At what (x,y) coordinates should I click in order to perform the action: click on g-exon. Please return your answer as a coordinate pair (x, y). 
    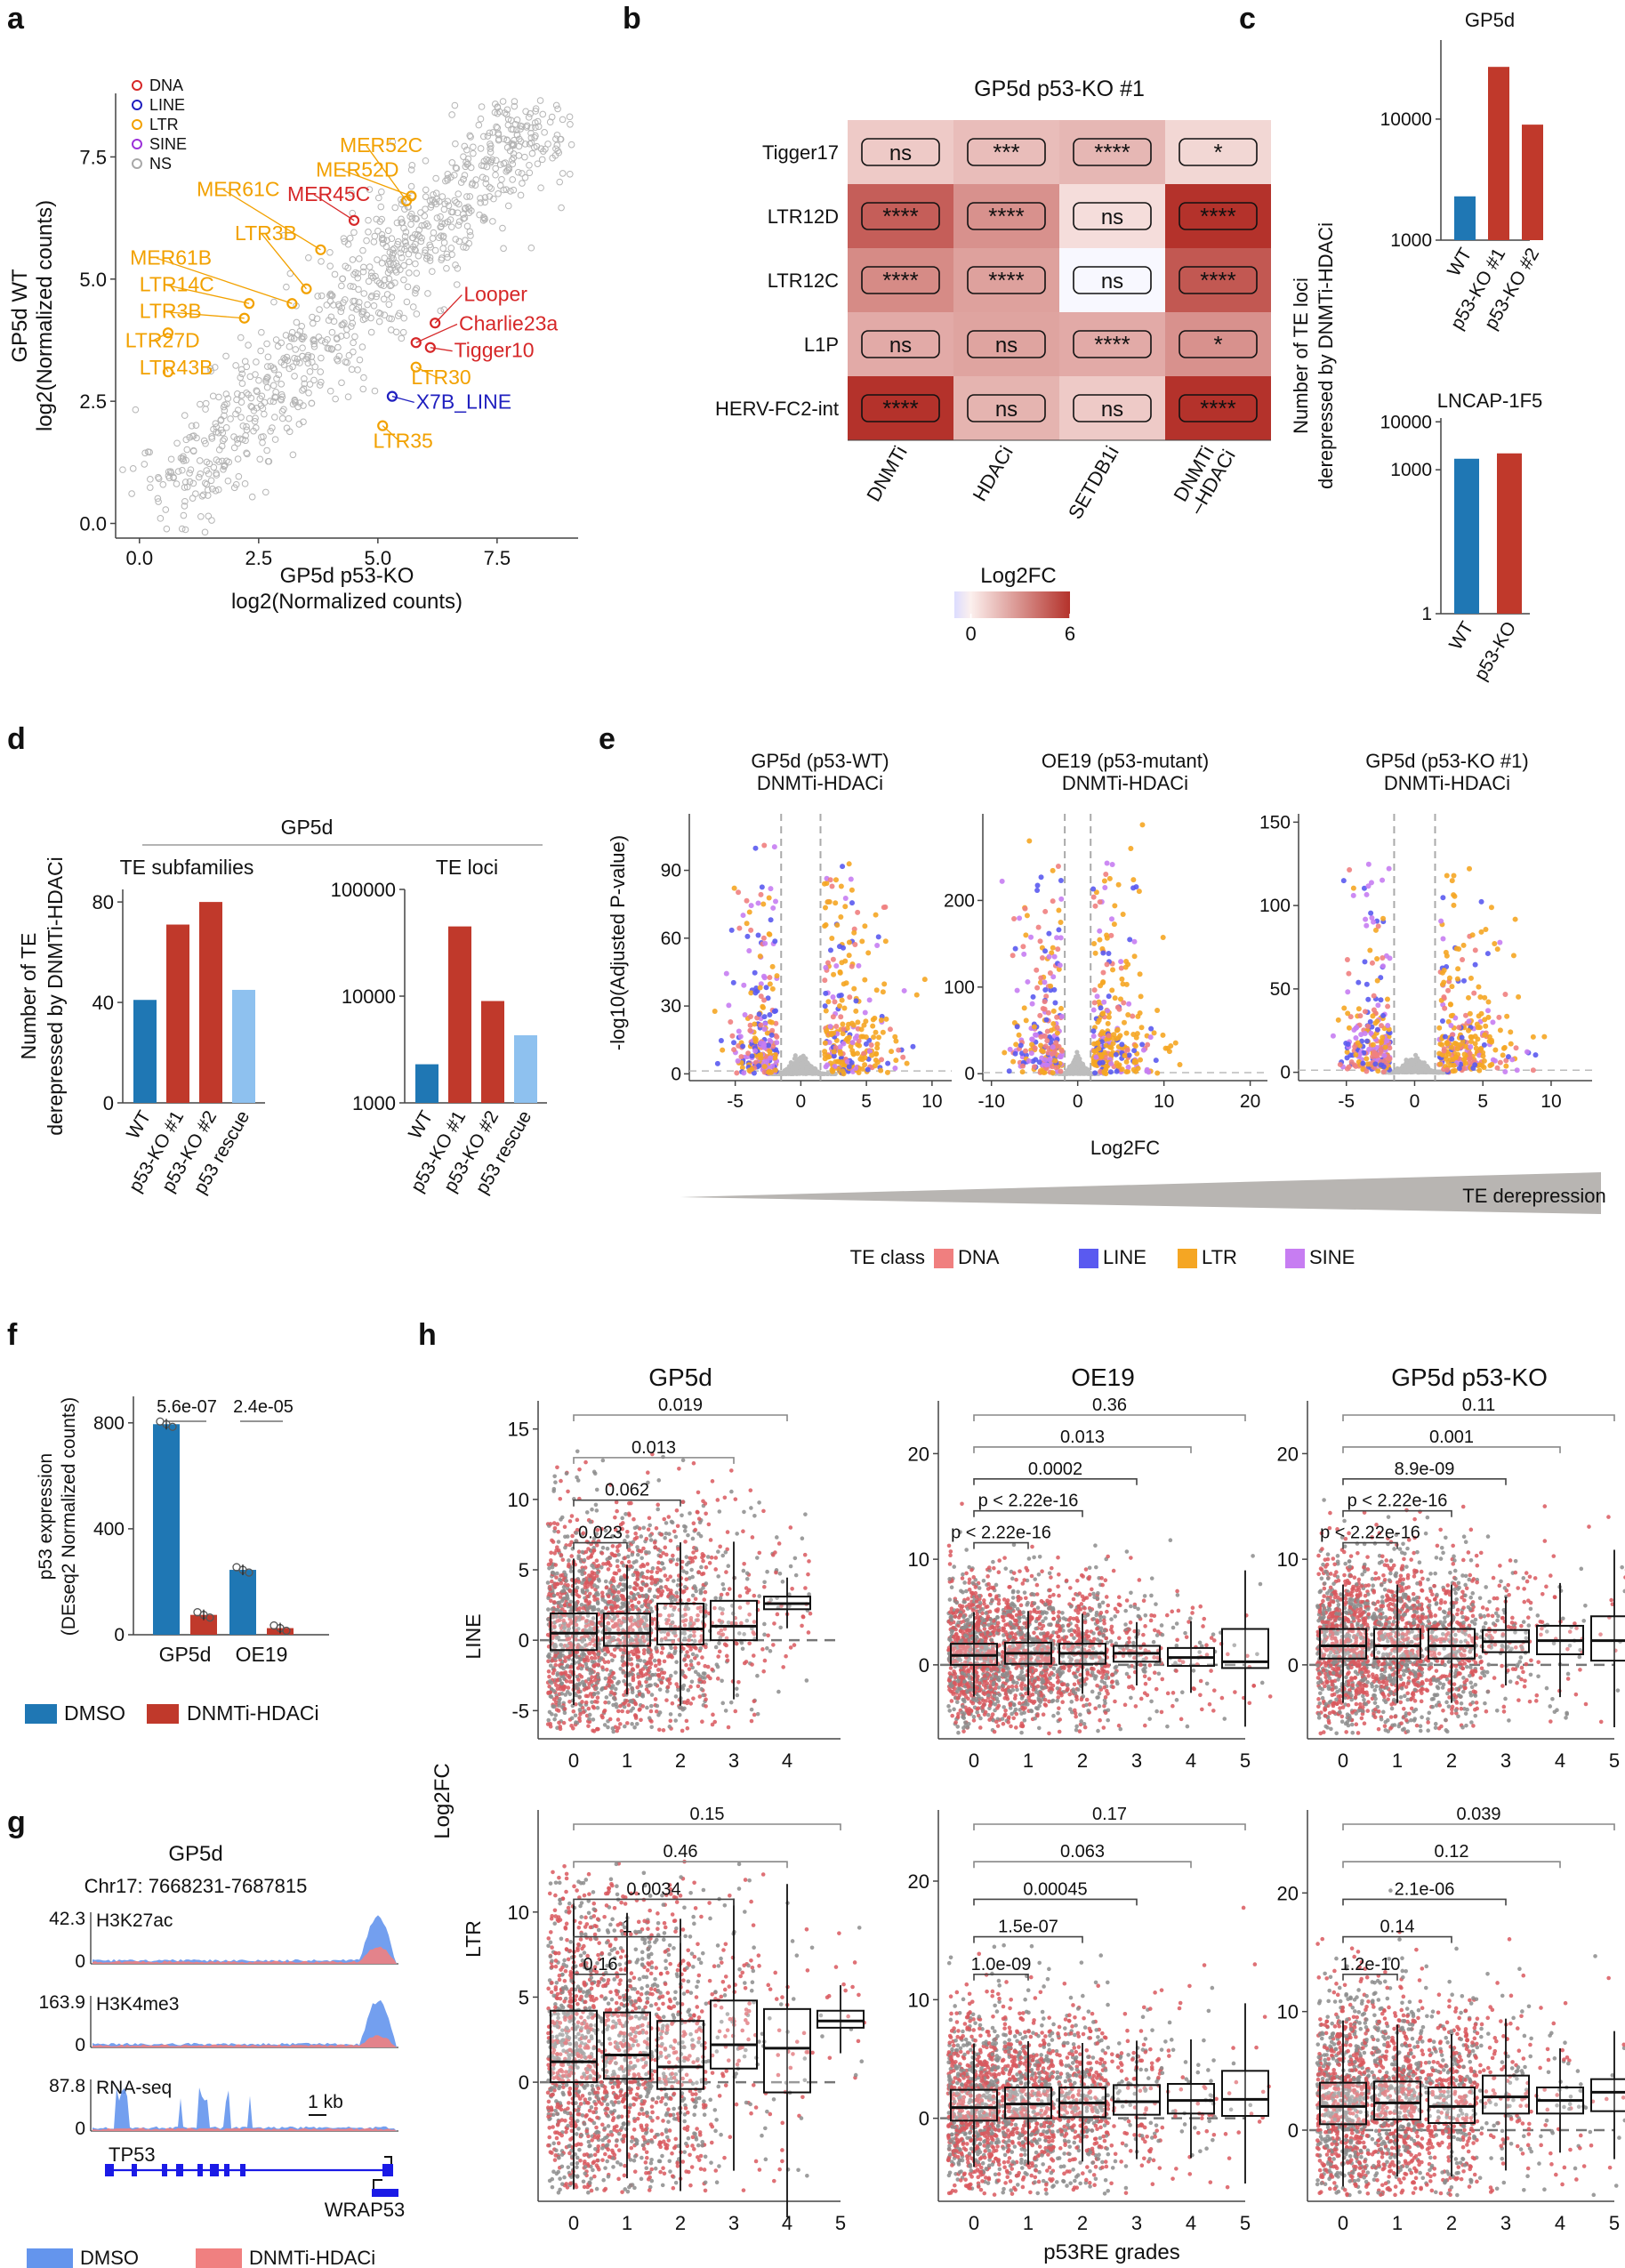
    Looking at the image, I should click on (164, 2170).